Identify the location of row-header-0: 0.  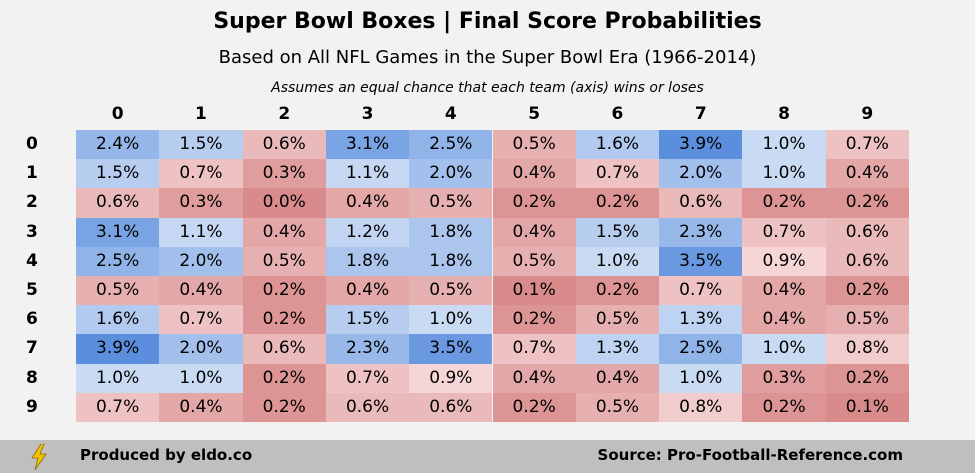
(32, 144).